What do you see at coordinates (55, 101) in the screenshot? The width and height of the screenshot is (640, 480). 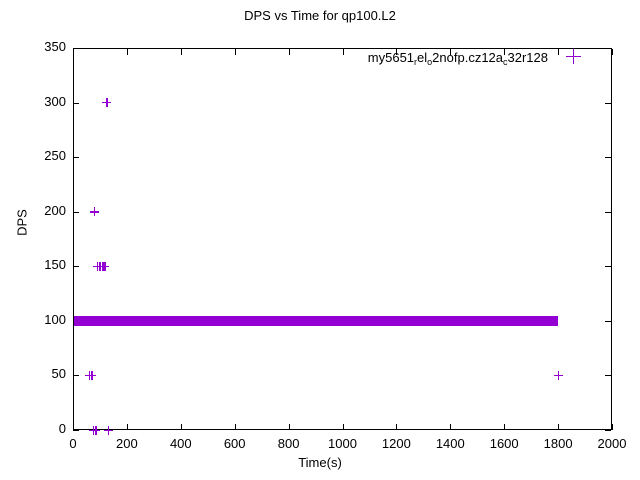 I see `y-tick-label: 300` at bounding box center [55, 101].